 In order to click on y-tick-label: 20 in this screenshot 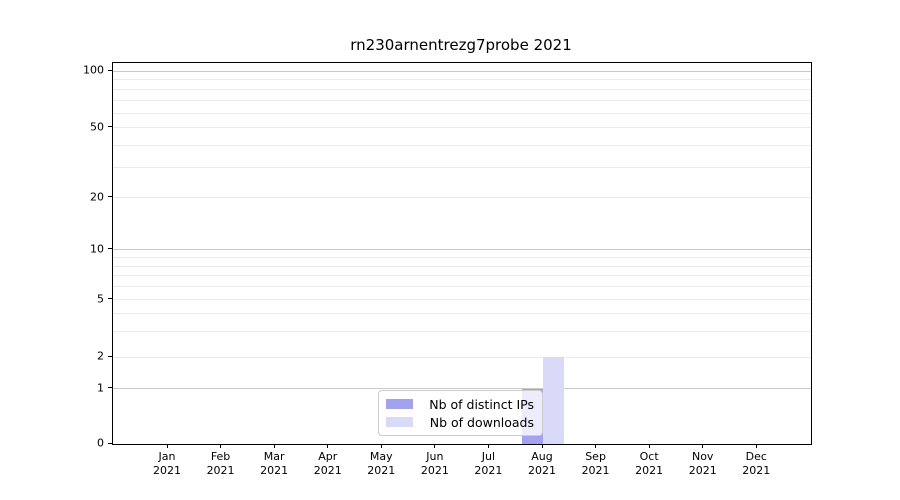, I will do `click(97, 197)`.